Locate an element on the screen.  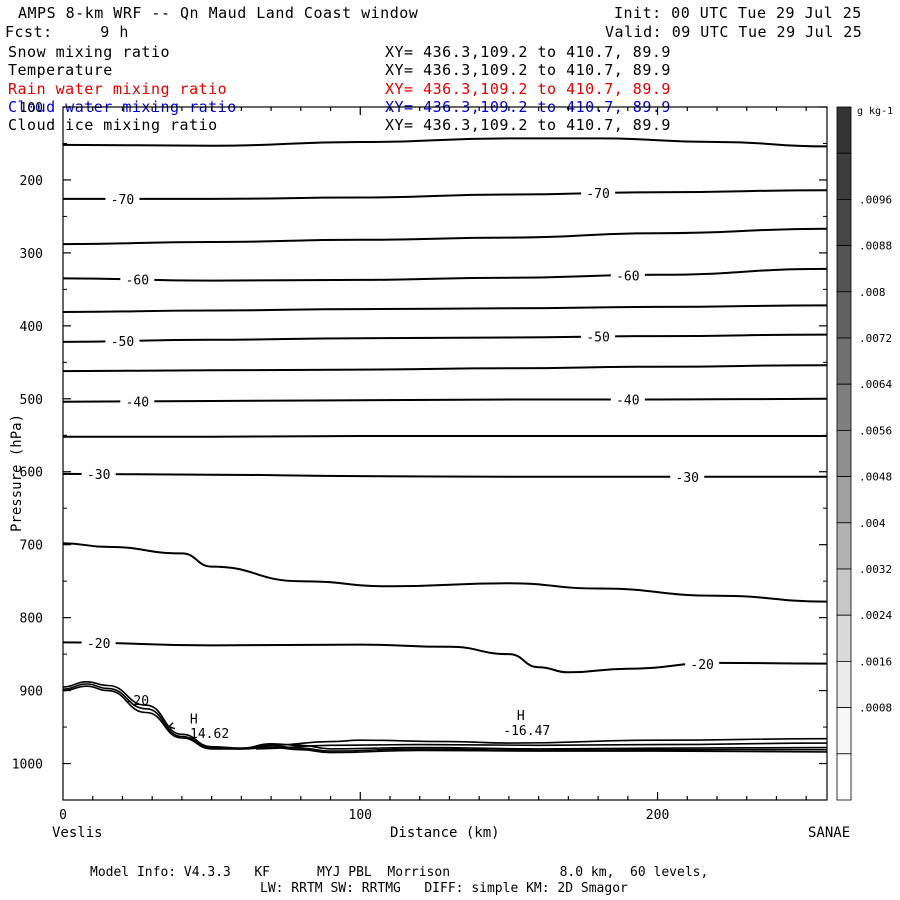
field-name: Cloud ice mixing ratio is located at coordinates (113, 125).